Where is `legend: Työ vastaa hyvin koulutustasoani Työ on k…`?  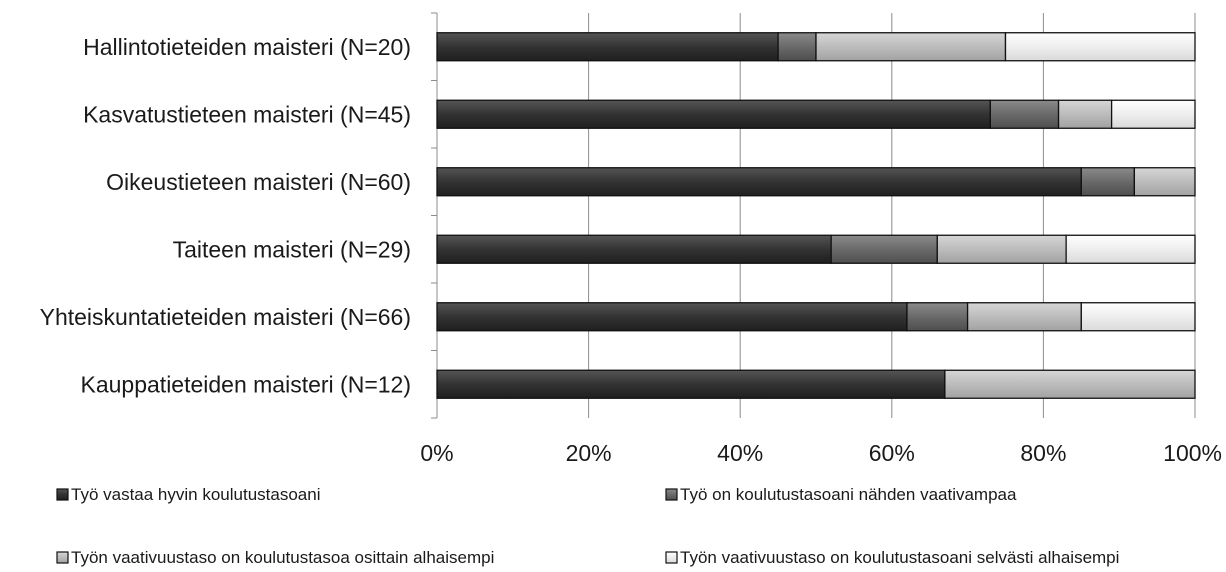
legend: Työ vastaa hyvin koulutustasoani Työ on k… is located at coordinates (587, 526).